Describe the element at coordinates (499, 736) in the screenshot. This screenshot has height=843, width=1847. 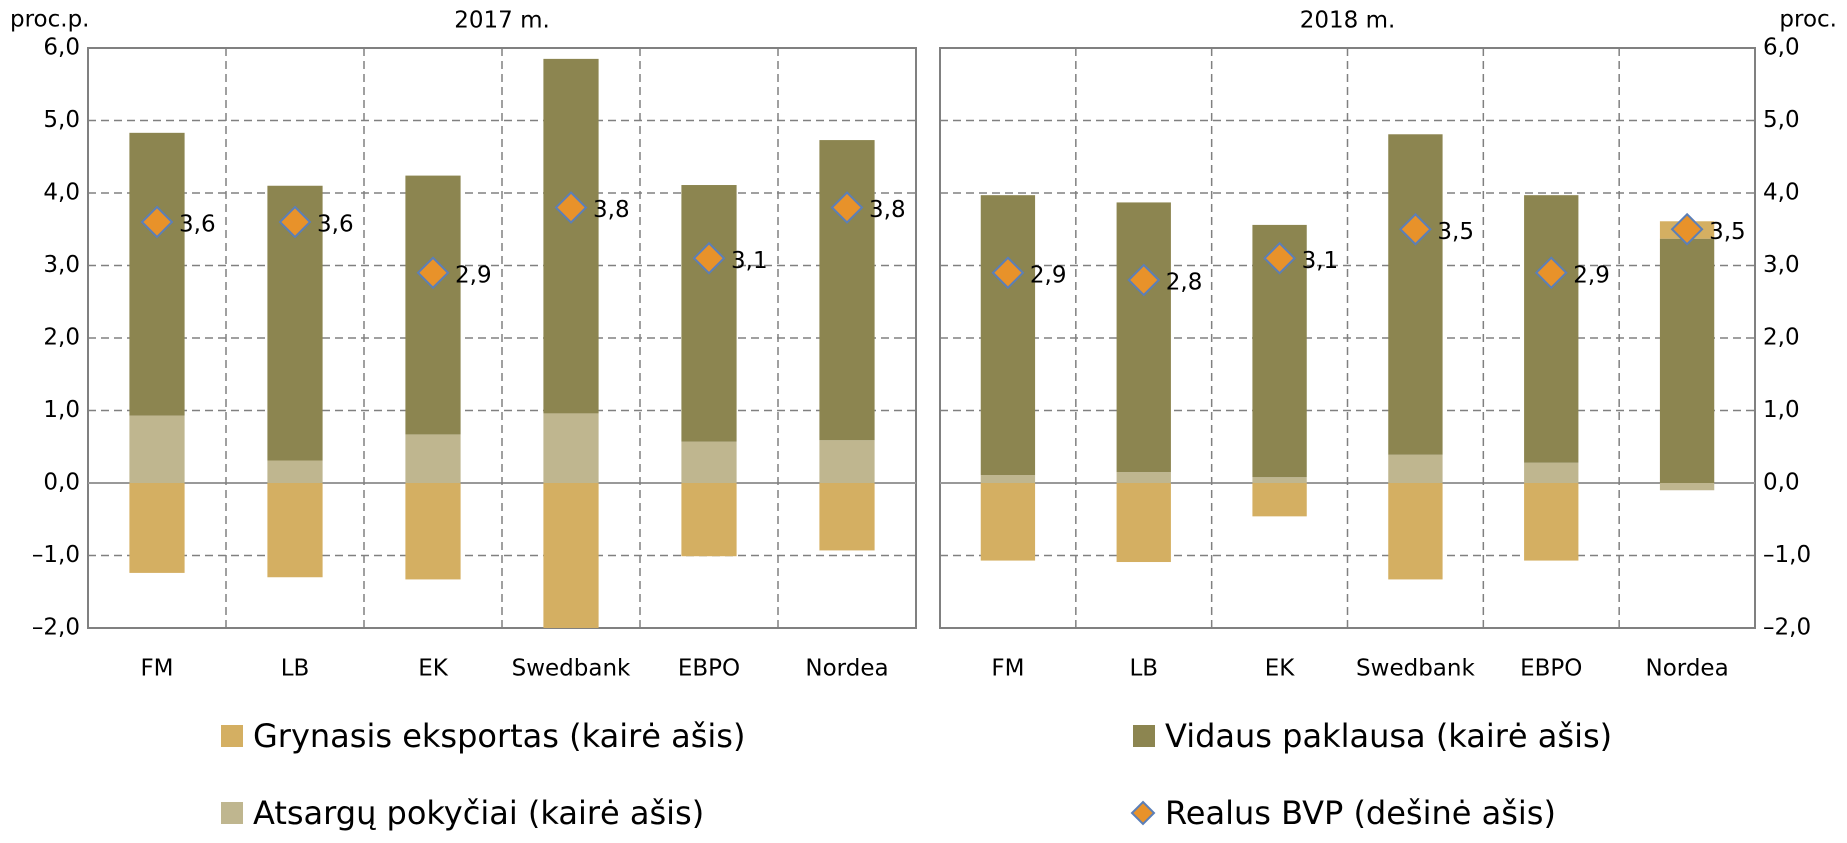
I see `legend-label: Grynasis eksportas (kairė ašis)` at that location.